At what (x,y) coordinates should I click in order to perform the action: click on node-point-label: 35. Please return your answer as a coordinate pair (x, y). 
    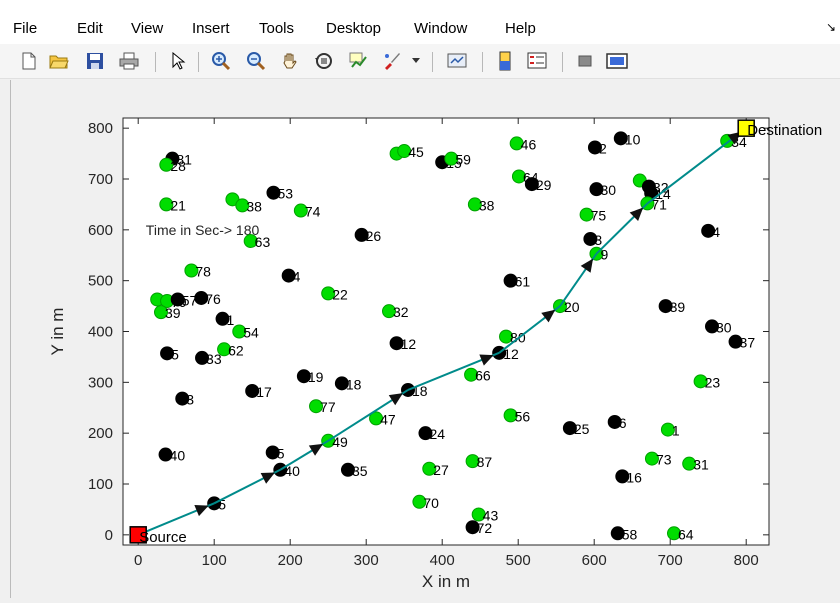
    Looking at the image, I should click on (360, 471).